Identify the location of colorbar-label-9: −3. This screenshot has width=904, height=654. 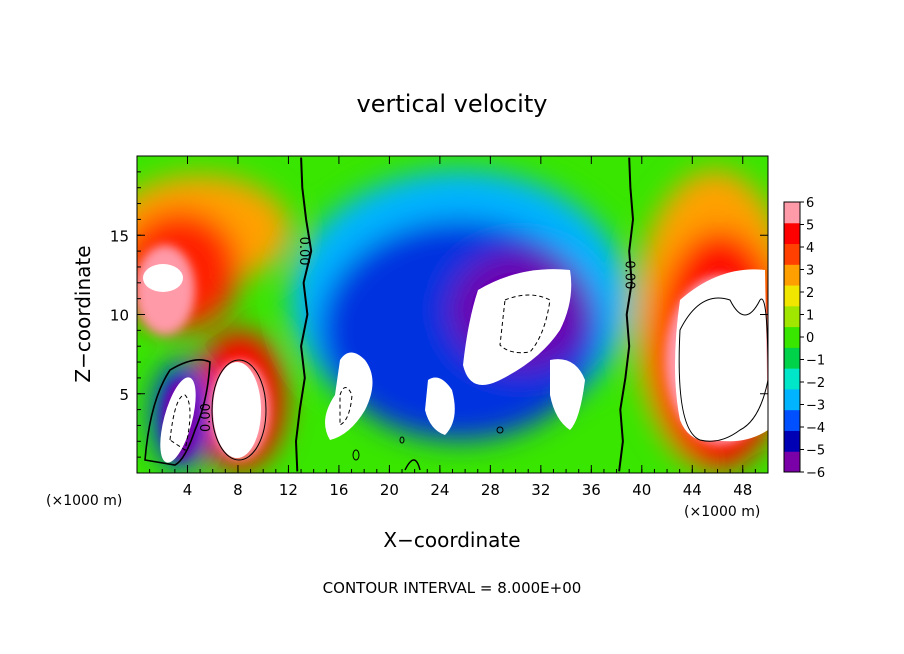
(815, 406).